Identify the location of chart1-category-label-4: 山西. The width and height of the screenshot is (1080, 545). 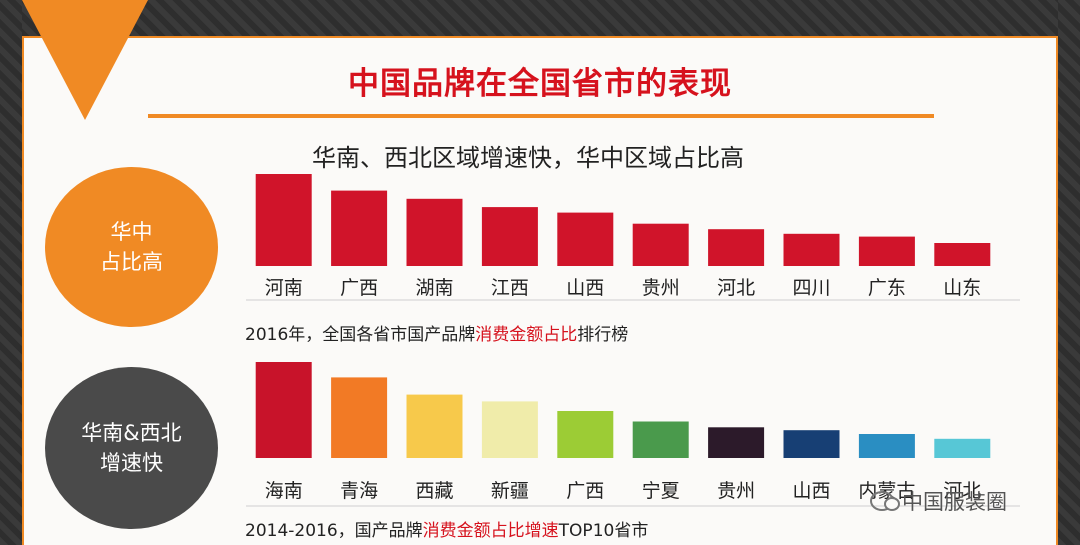
(585, 288).